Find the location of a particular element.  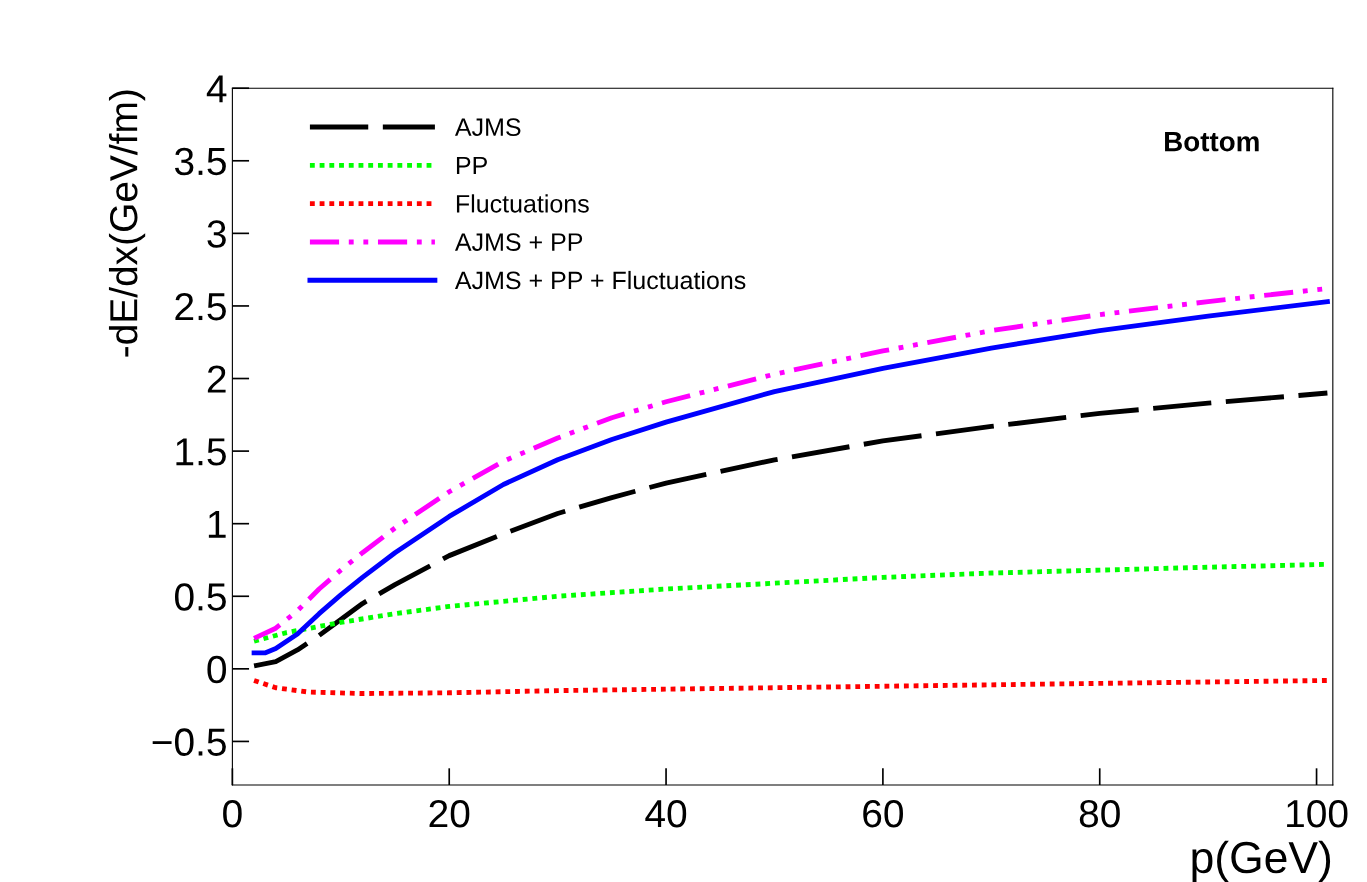

legend-label: AJMS is located at coordinates (487, 127).